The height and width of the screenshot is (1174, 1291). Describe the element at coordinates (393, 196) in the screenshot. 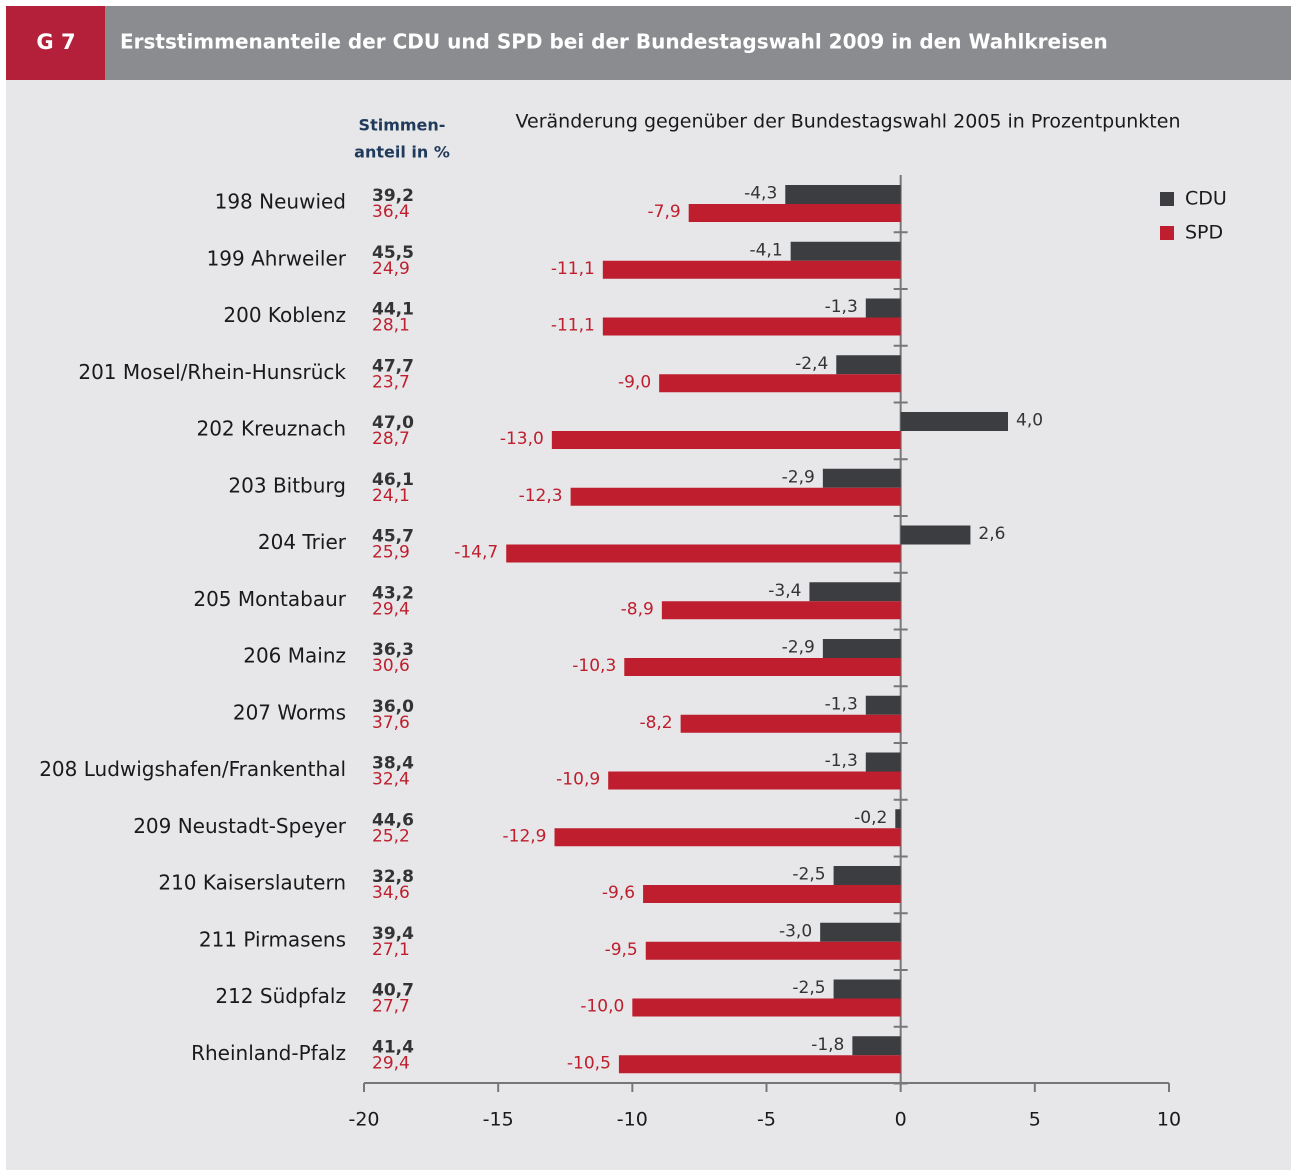

I see `share-cdu: 39,2` at that location.